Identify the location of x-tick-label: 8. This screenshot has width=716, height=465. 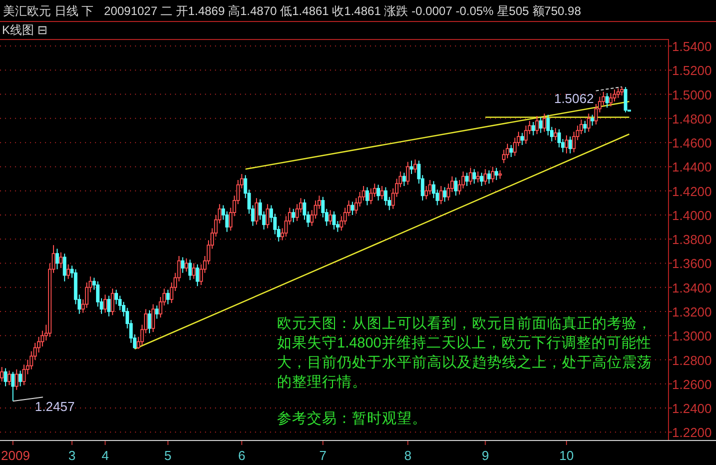
(408, 455).